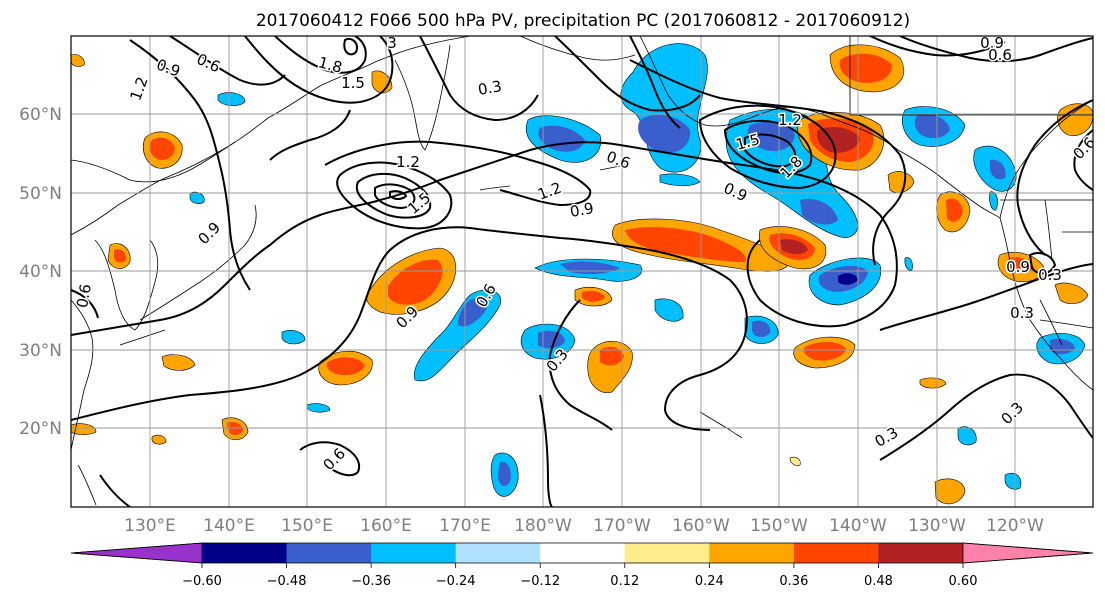  What do you see at coordinates (371, 581) in the screenshot?
I see `colorbar-tick-label: −0.36` at bounding box center [371, 581].